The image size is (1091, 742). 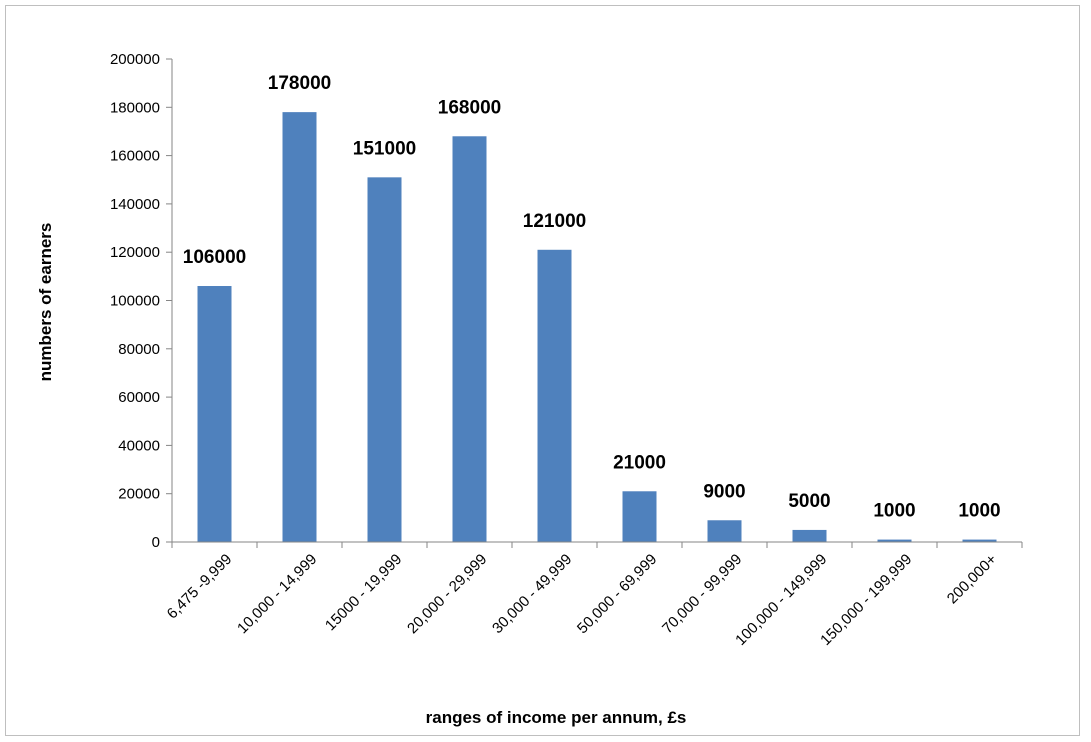 I want to click on x-tick-label: 6,475 -9,999, so click(x=200, y=587).